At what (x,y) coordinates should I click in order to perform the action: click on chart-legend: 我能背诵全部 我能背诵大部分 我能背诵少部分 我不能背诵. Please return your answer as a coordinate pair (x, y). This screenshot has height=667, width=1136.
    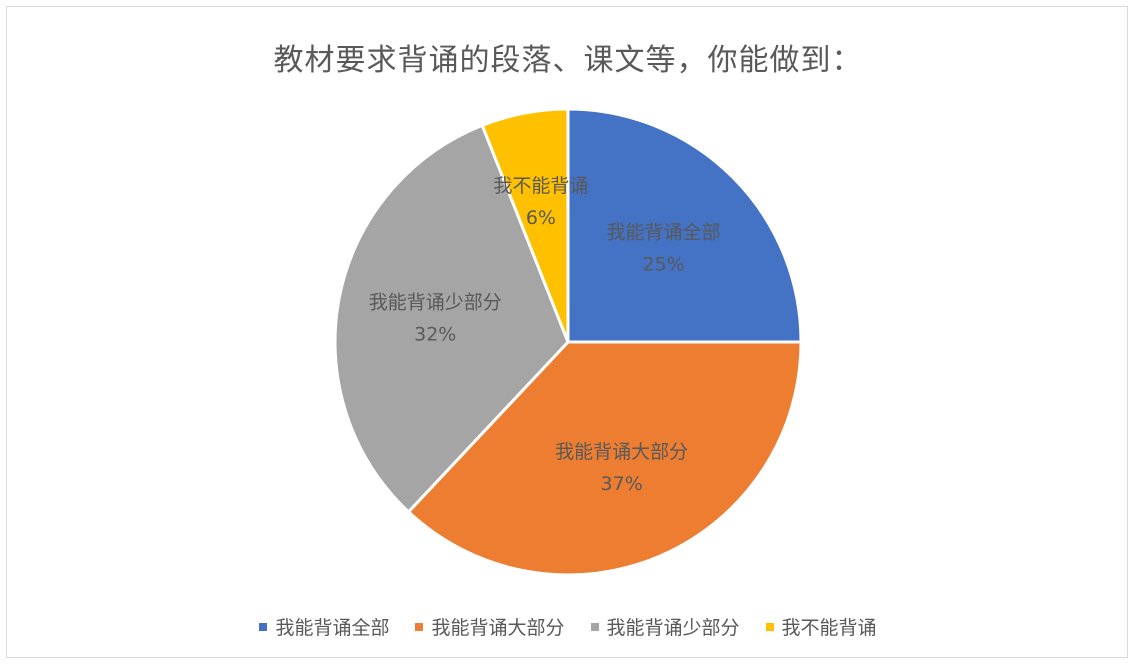
    Looking at the image, I should click on (568, 626).